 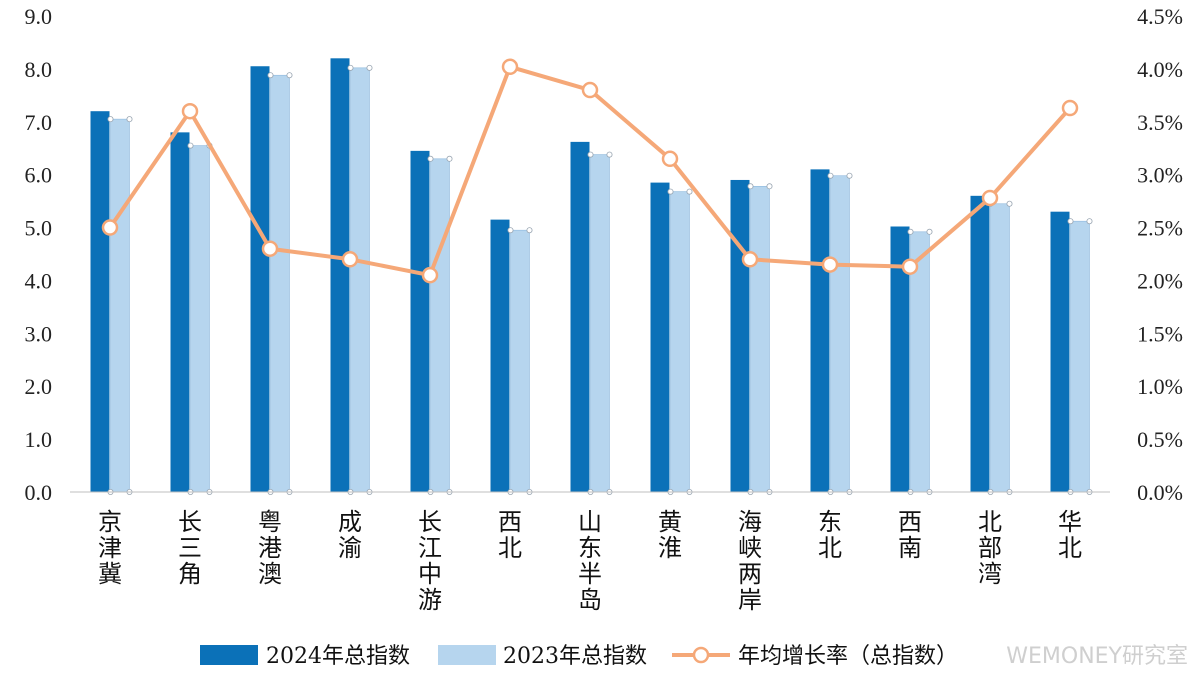 What do you see at coordinates (1160, 69) in the screenshot?
I see `y-right-tick-label: 4.0%` at bounding box center [1160, 69].